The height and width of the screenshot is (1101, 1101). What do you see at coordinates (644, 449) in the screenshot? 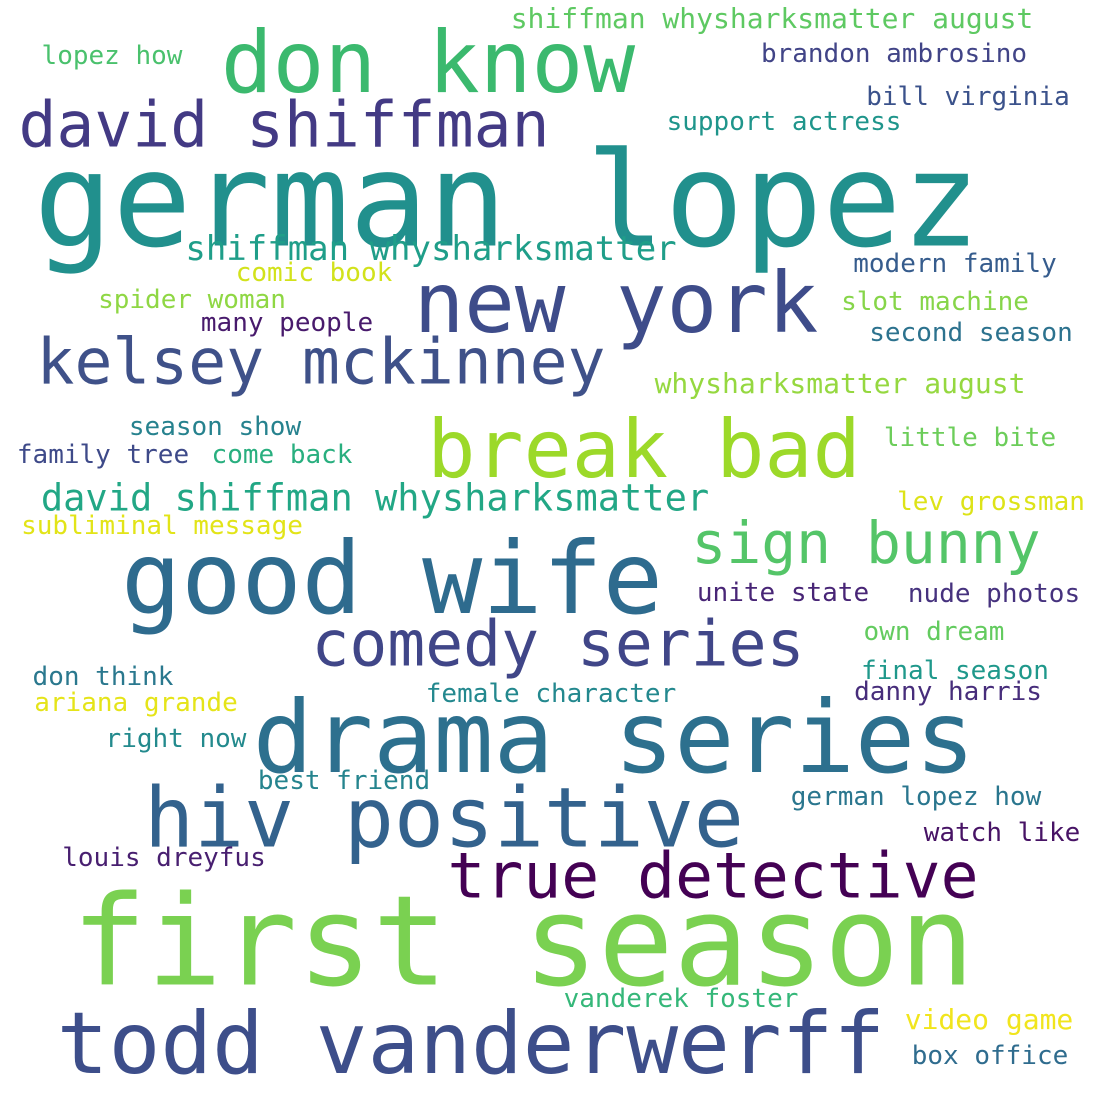
I see `word-break-bad: break bad` at bounding box center [644, 449].